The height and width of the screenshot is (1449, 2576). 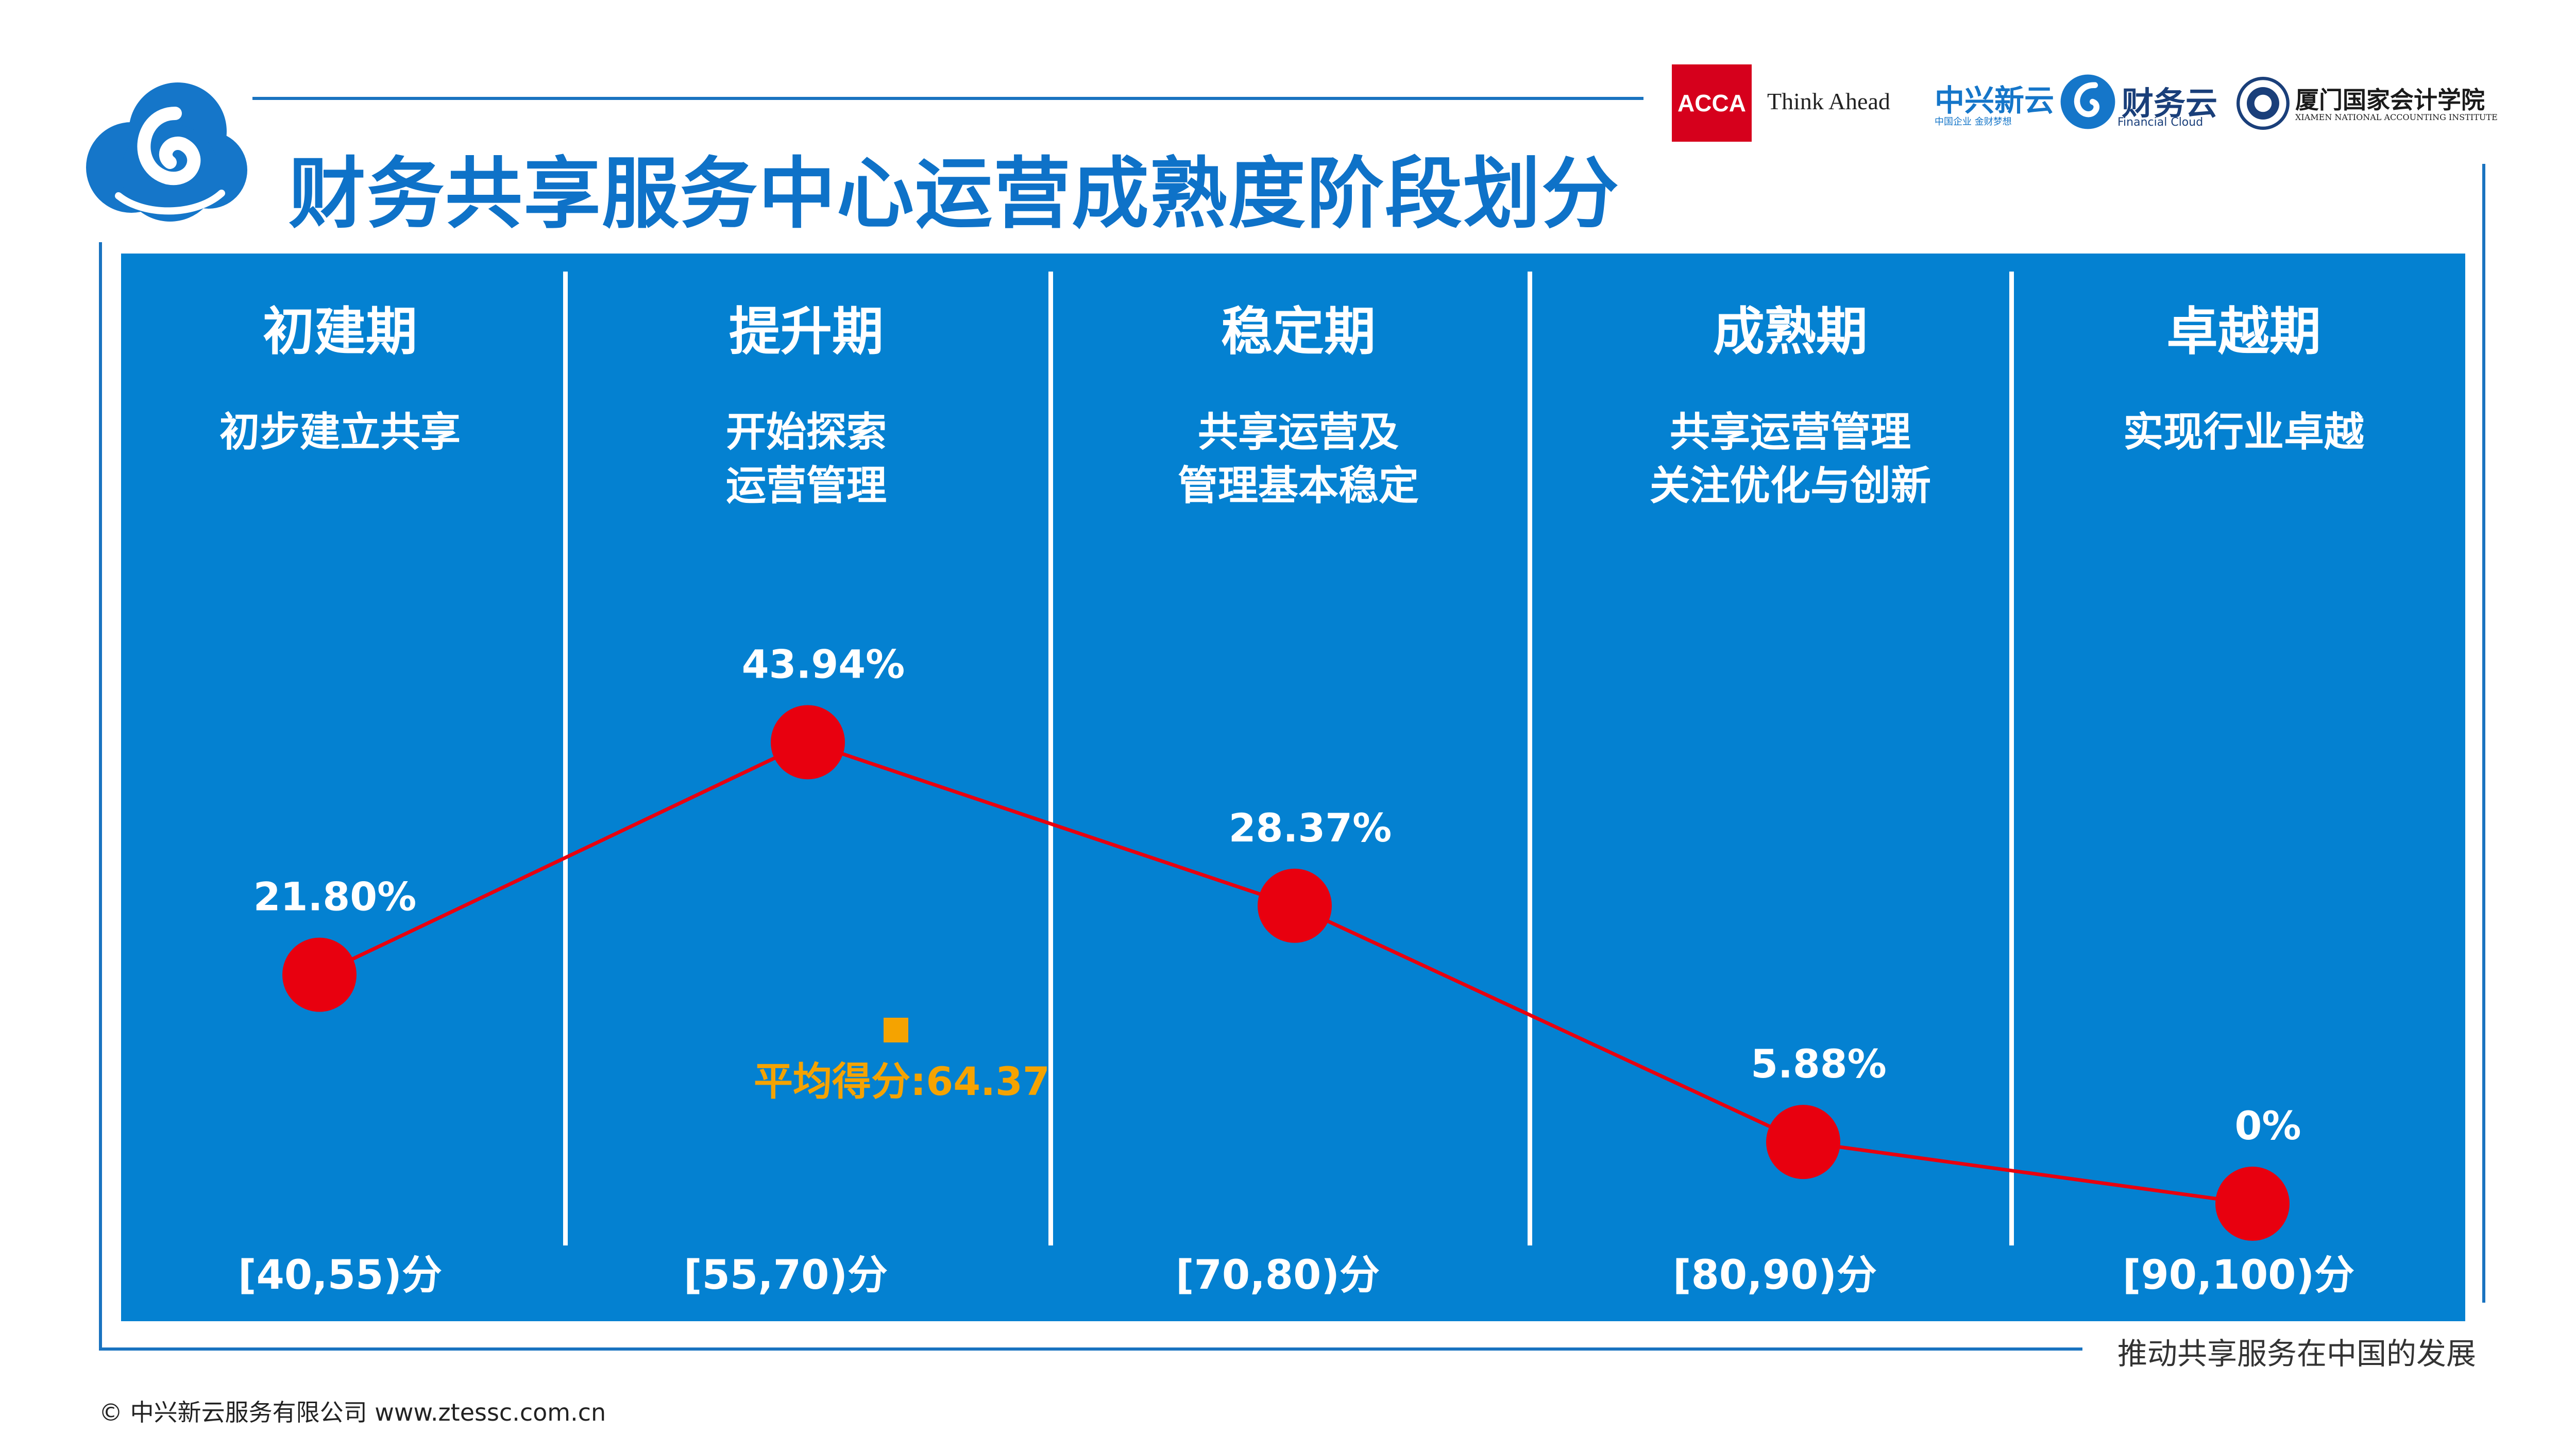 I want to click on data-label: 28.37%, so click(x=1310, y=828).